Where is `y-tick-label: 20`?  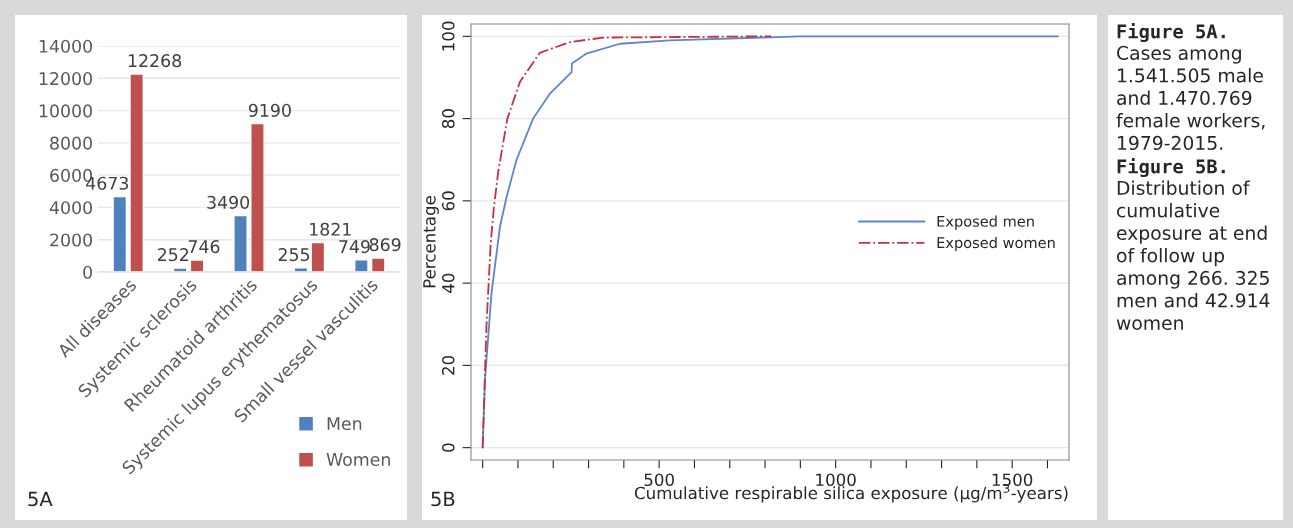 y-tick-label: 20 is located at coordinates (448, 365).